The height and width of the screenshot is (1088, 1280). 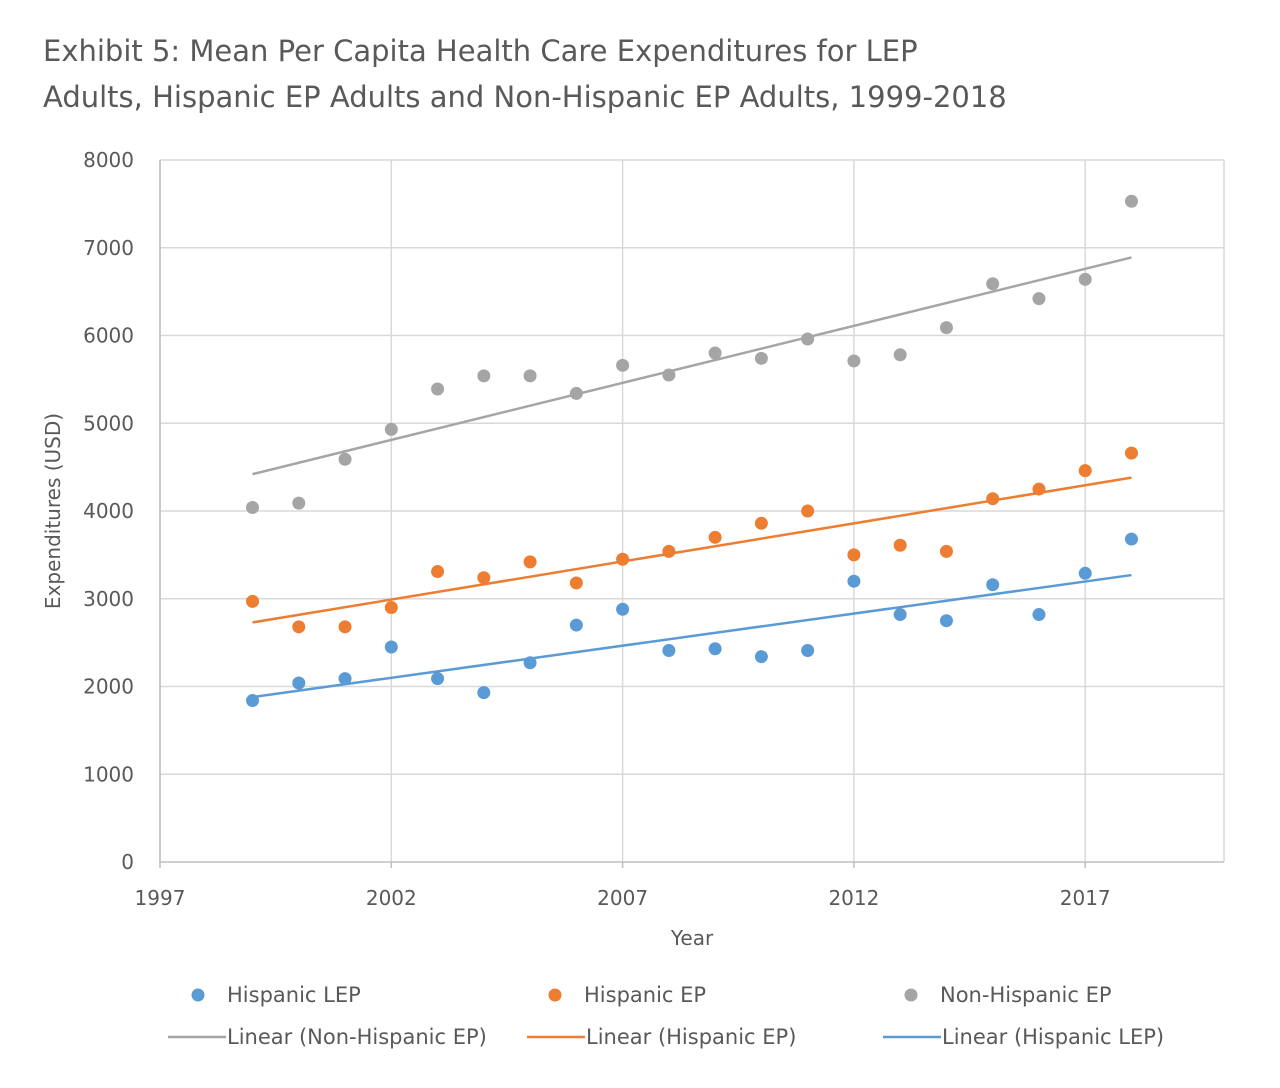 I want to click on data-point-s1-2012, so click(x=854, y=555).